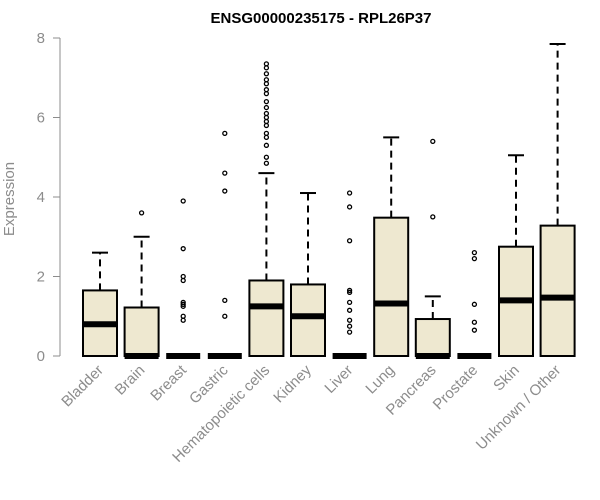 The height and width of the screenshot is (500, 600). What do you see at coordinates (9, 199) in the screenshot?
I see `y-axis-label: Expression` at bounding box center [9, 199].